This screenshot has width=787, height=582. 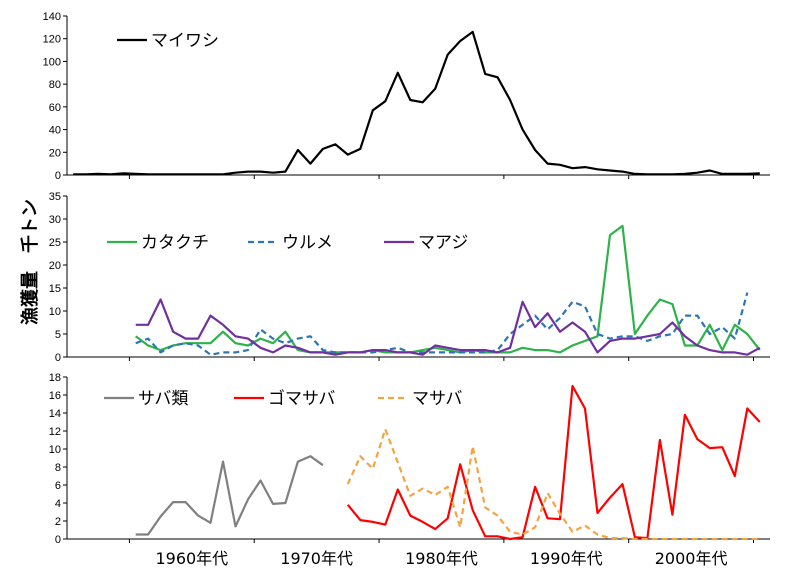 I want to click on y-tick-label: 16, so click(x=55, y=396).